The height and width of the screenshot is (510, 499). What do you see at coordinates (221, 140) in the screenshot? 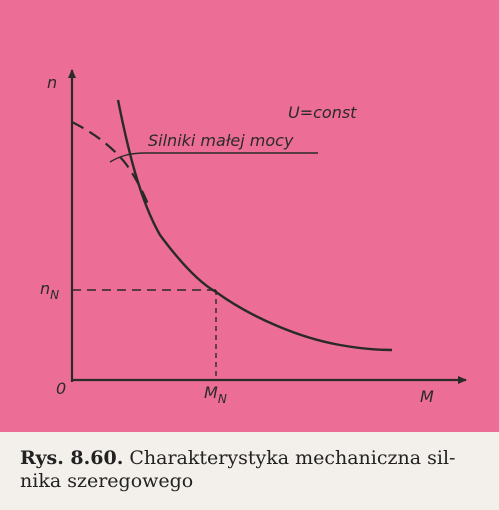
I see `small-motor-label: Silniki małej mocy` at bounding box center [221, 140].